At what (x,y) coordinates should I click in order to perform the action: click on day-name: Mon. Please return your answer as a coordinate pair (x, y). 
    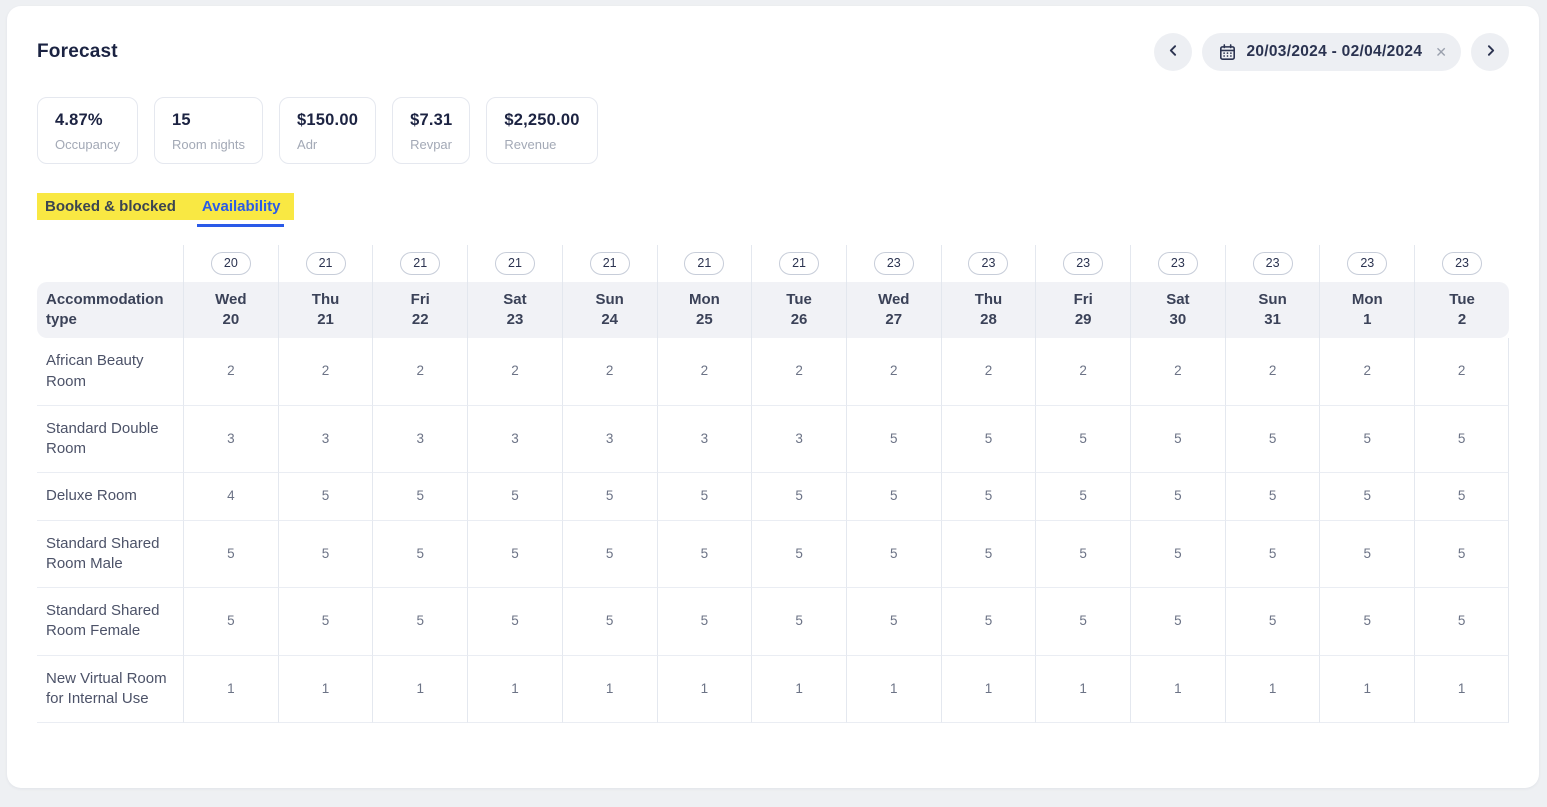
    Looking at the image, I should click on (1367, 299).